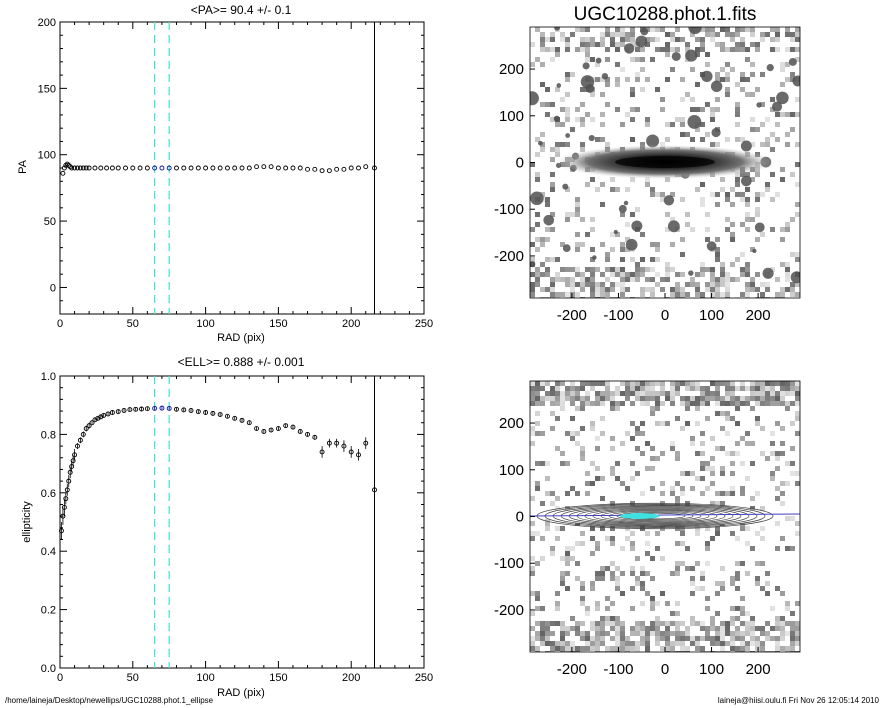  What do you see at coordinates (47, 23) in the screenshot?
I see `pa-ytick-label: 200` at bounding box center [47, 23].